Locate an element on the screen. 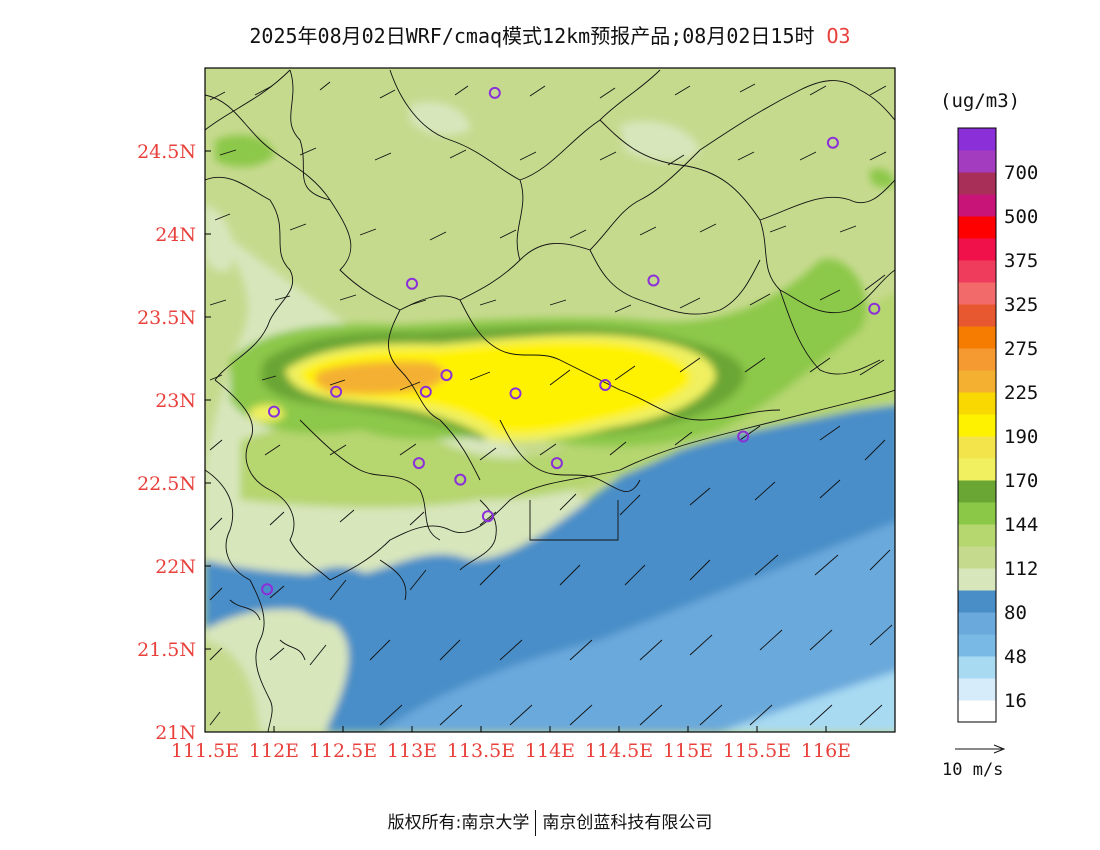 This screenshot has height=850, width=1100. field-small-west is located at coordinates (267, 413).